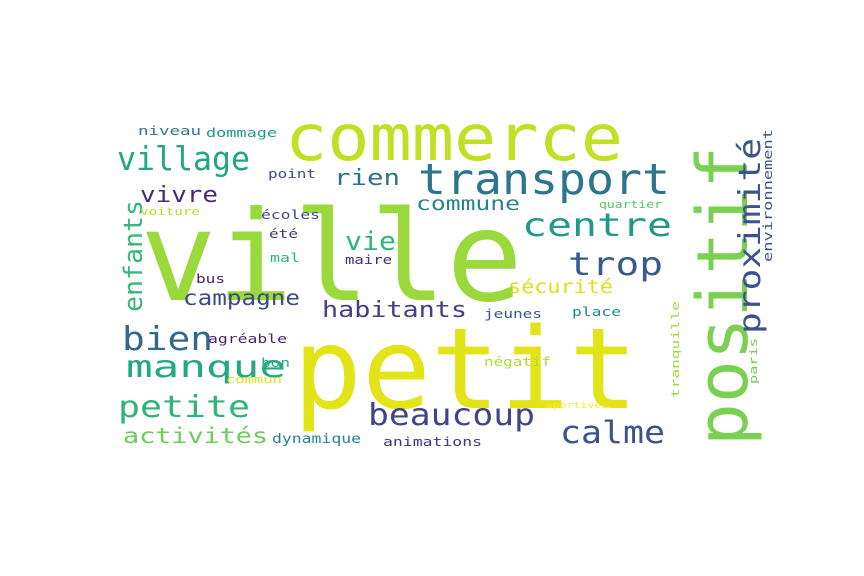 This screenshot has width=864, height=576. Describe the element at coordinates (170, 211) in the screenshot. I see `word-voiture: voiture` at that location.